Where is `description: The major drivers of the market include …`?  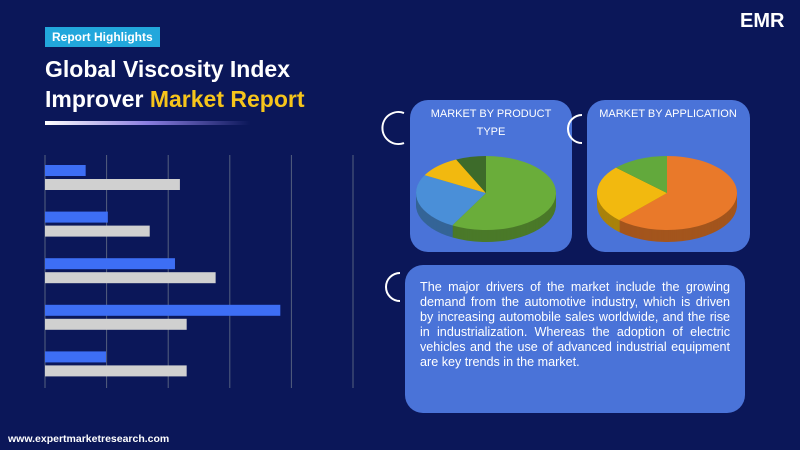 description: The major drivers of the market include … is located at coordinates (575, 324).